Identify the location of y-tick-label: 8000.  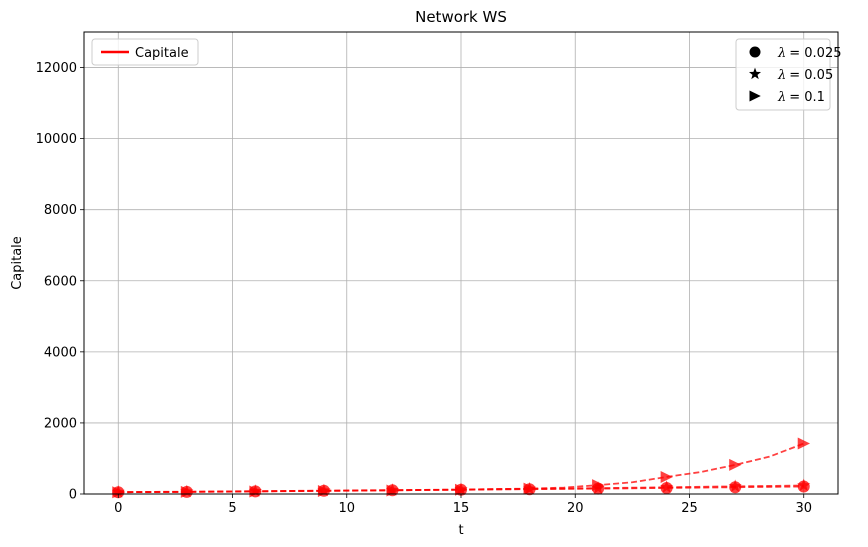
(60, 210).